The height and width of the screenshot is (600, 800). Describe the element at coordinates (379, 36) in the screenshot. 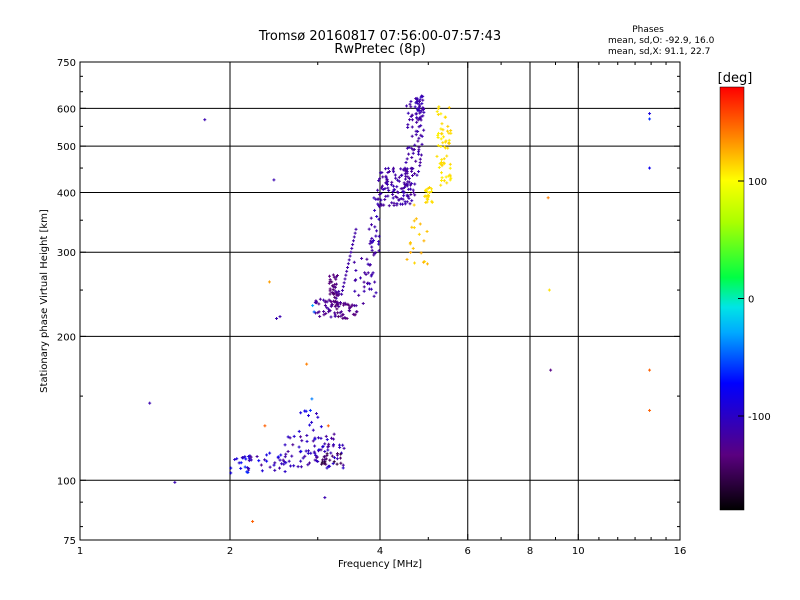

I see `chart-title: Tromsø 20160817 07:56:00-07:57:43` at that location.